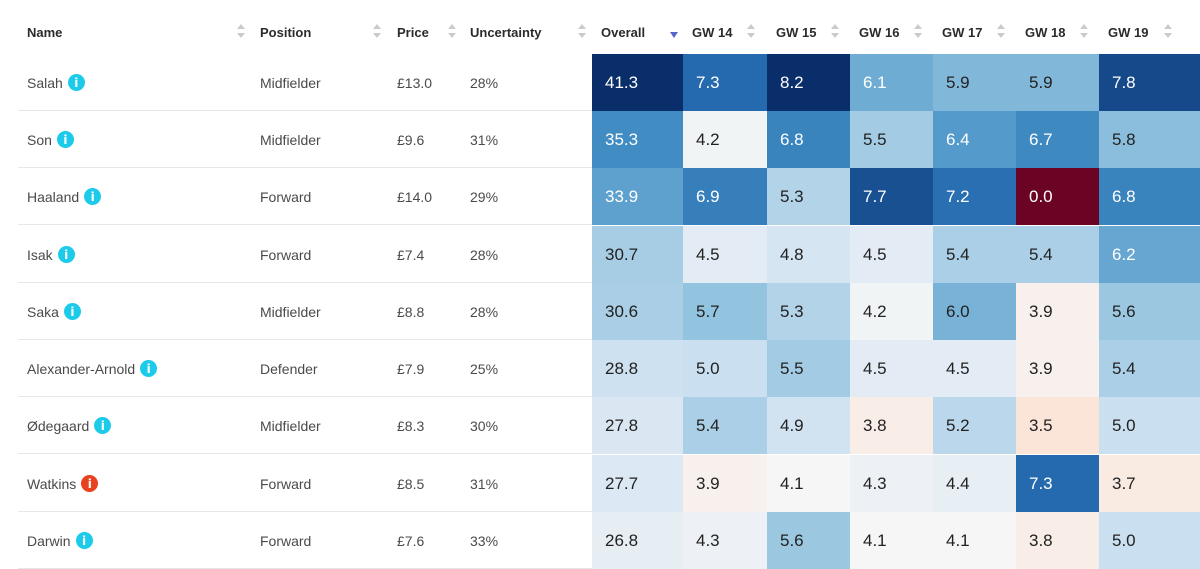 This screenshot has width=1200, height=569. What do you see at coordinates (796, 32) in the screenshot?
I see `column-header-gw15: GW 15` at bounding box center [796, 32].